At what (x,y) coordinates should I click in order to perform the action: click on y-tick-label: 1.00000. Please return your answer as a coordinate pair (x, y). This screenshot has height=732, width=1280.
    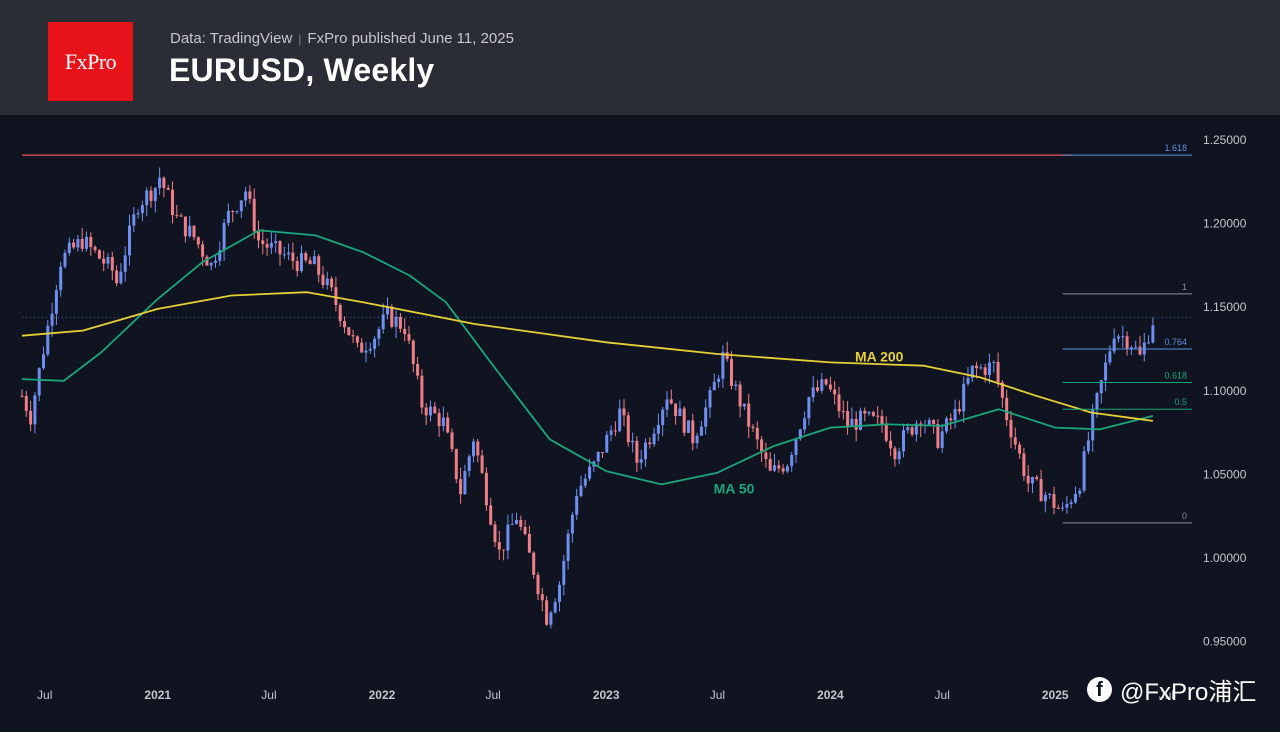
    Looking at the image, I should click on (1225, 558).